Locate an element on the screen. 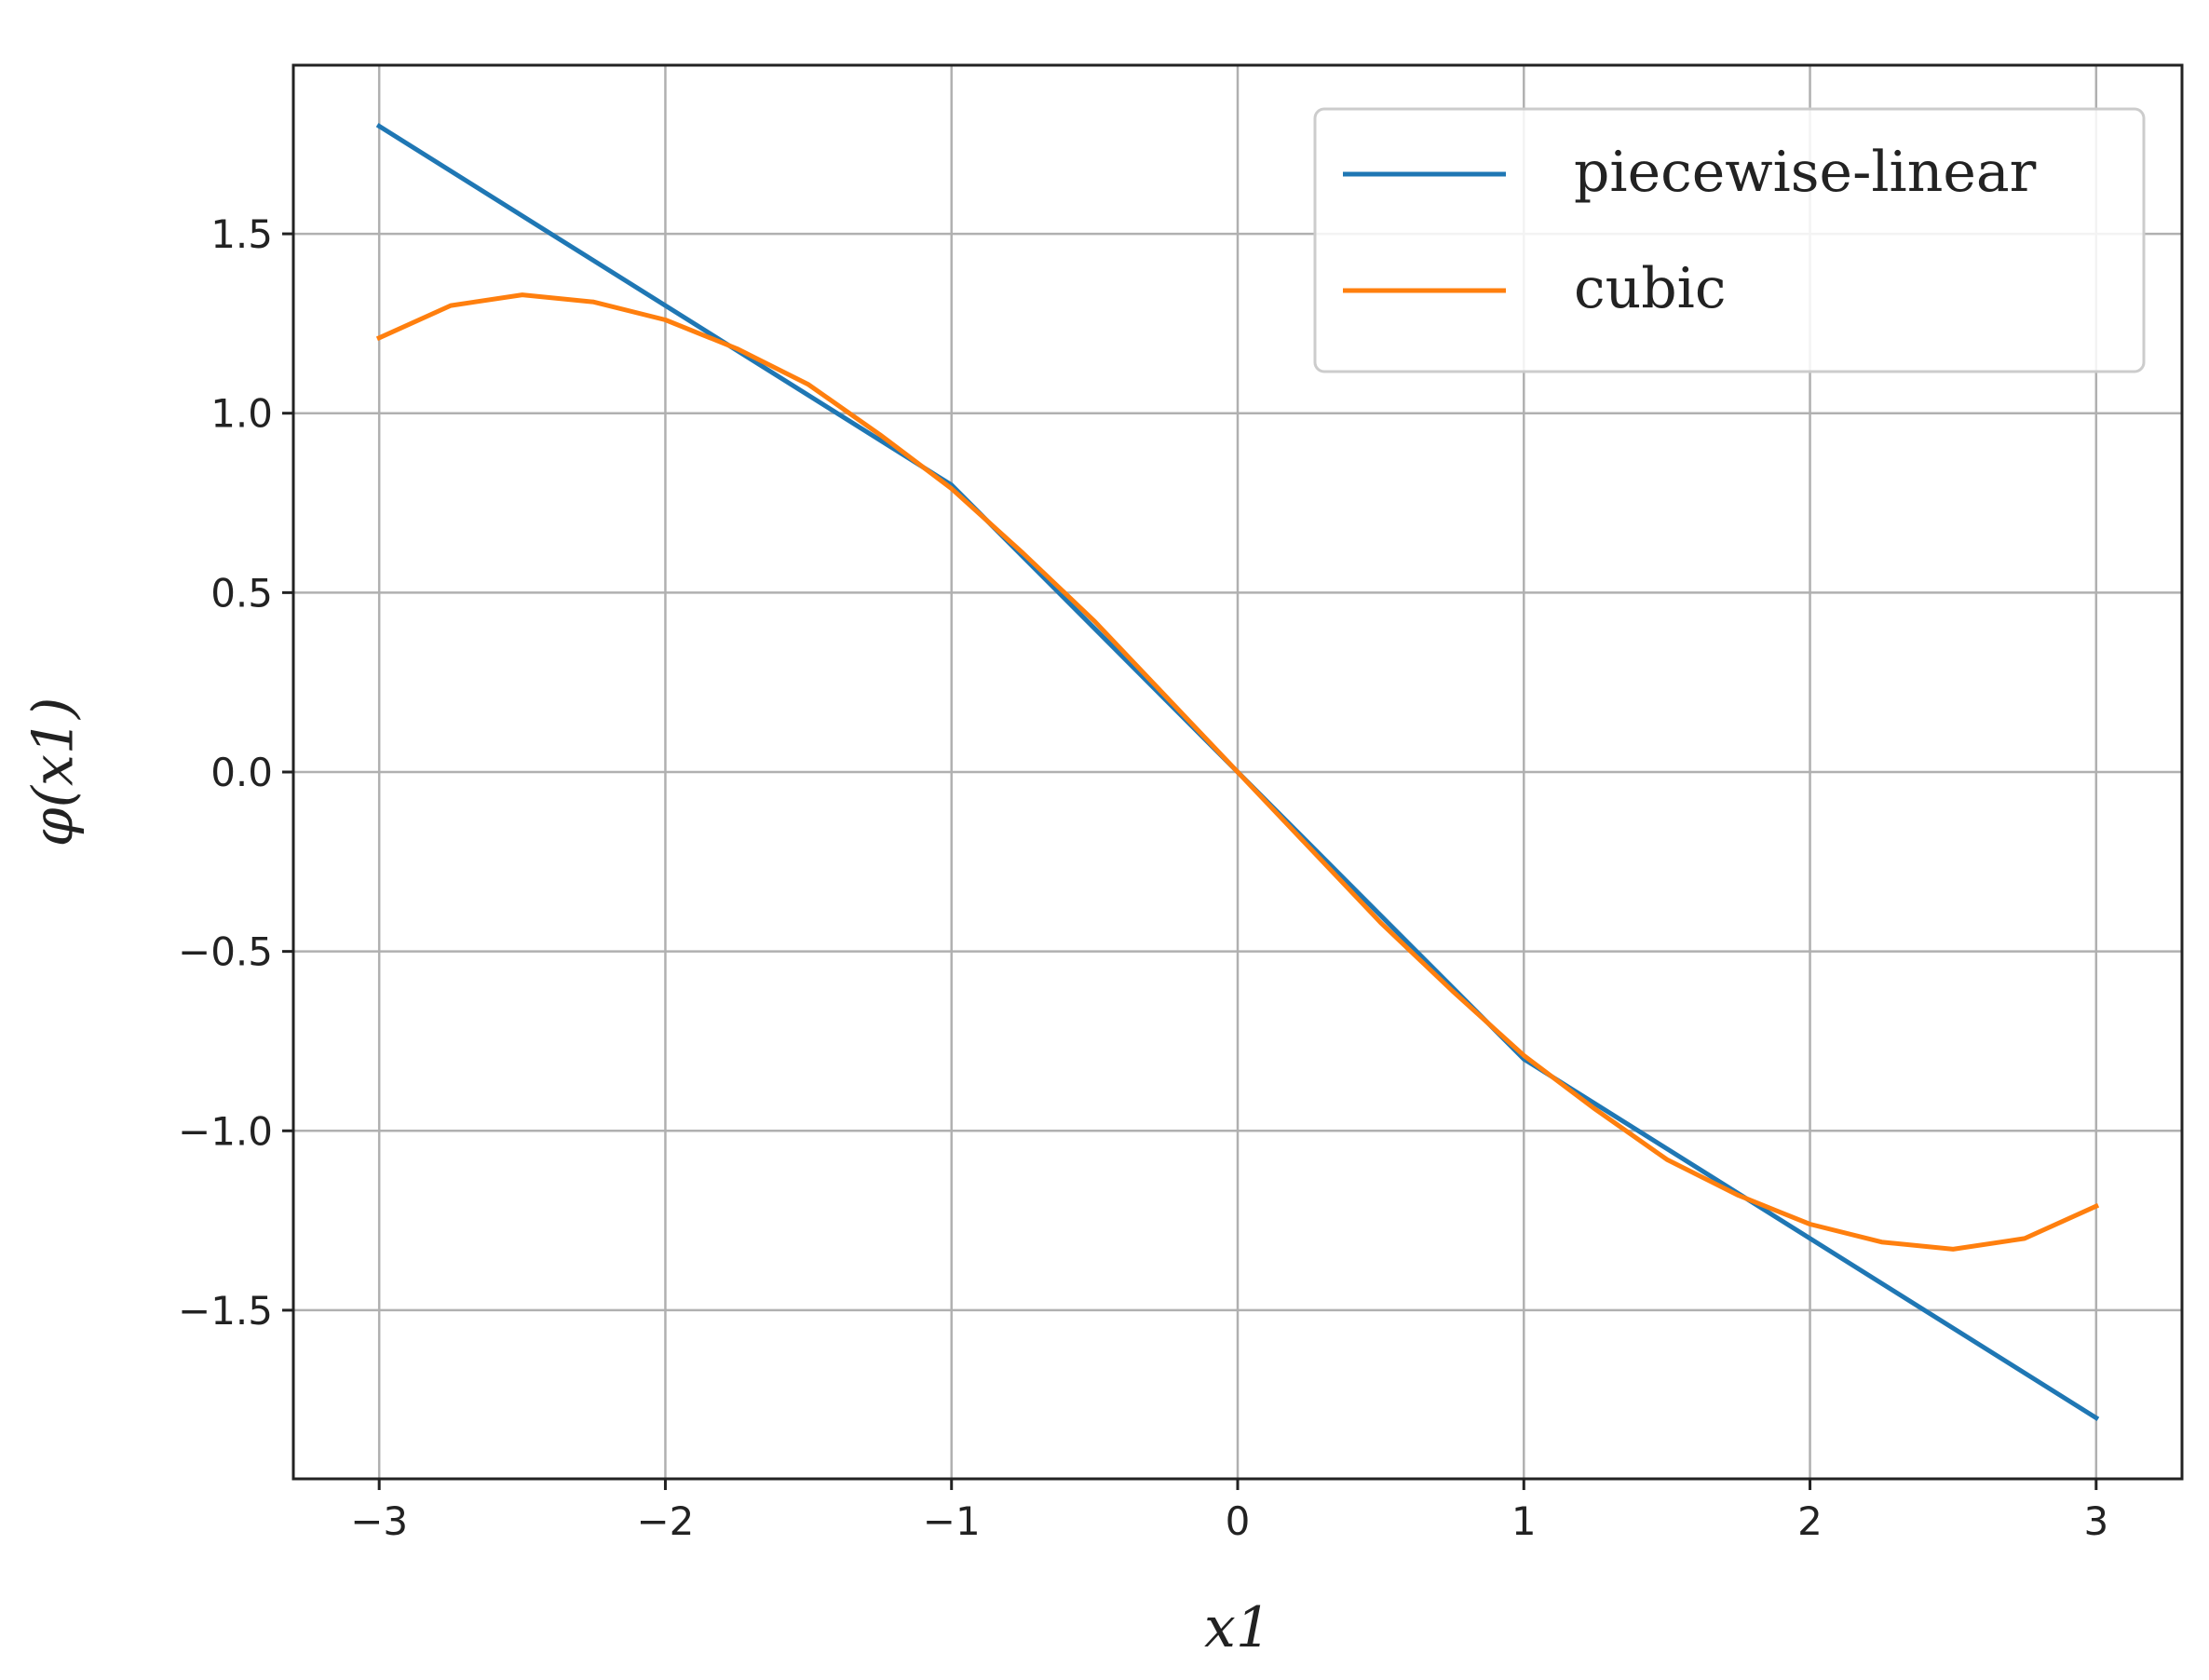  legend-label: cubic is located at coordinates (1650, 288).